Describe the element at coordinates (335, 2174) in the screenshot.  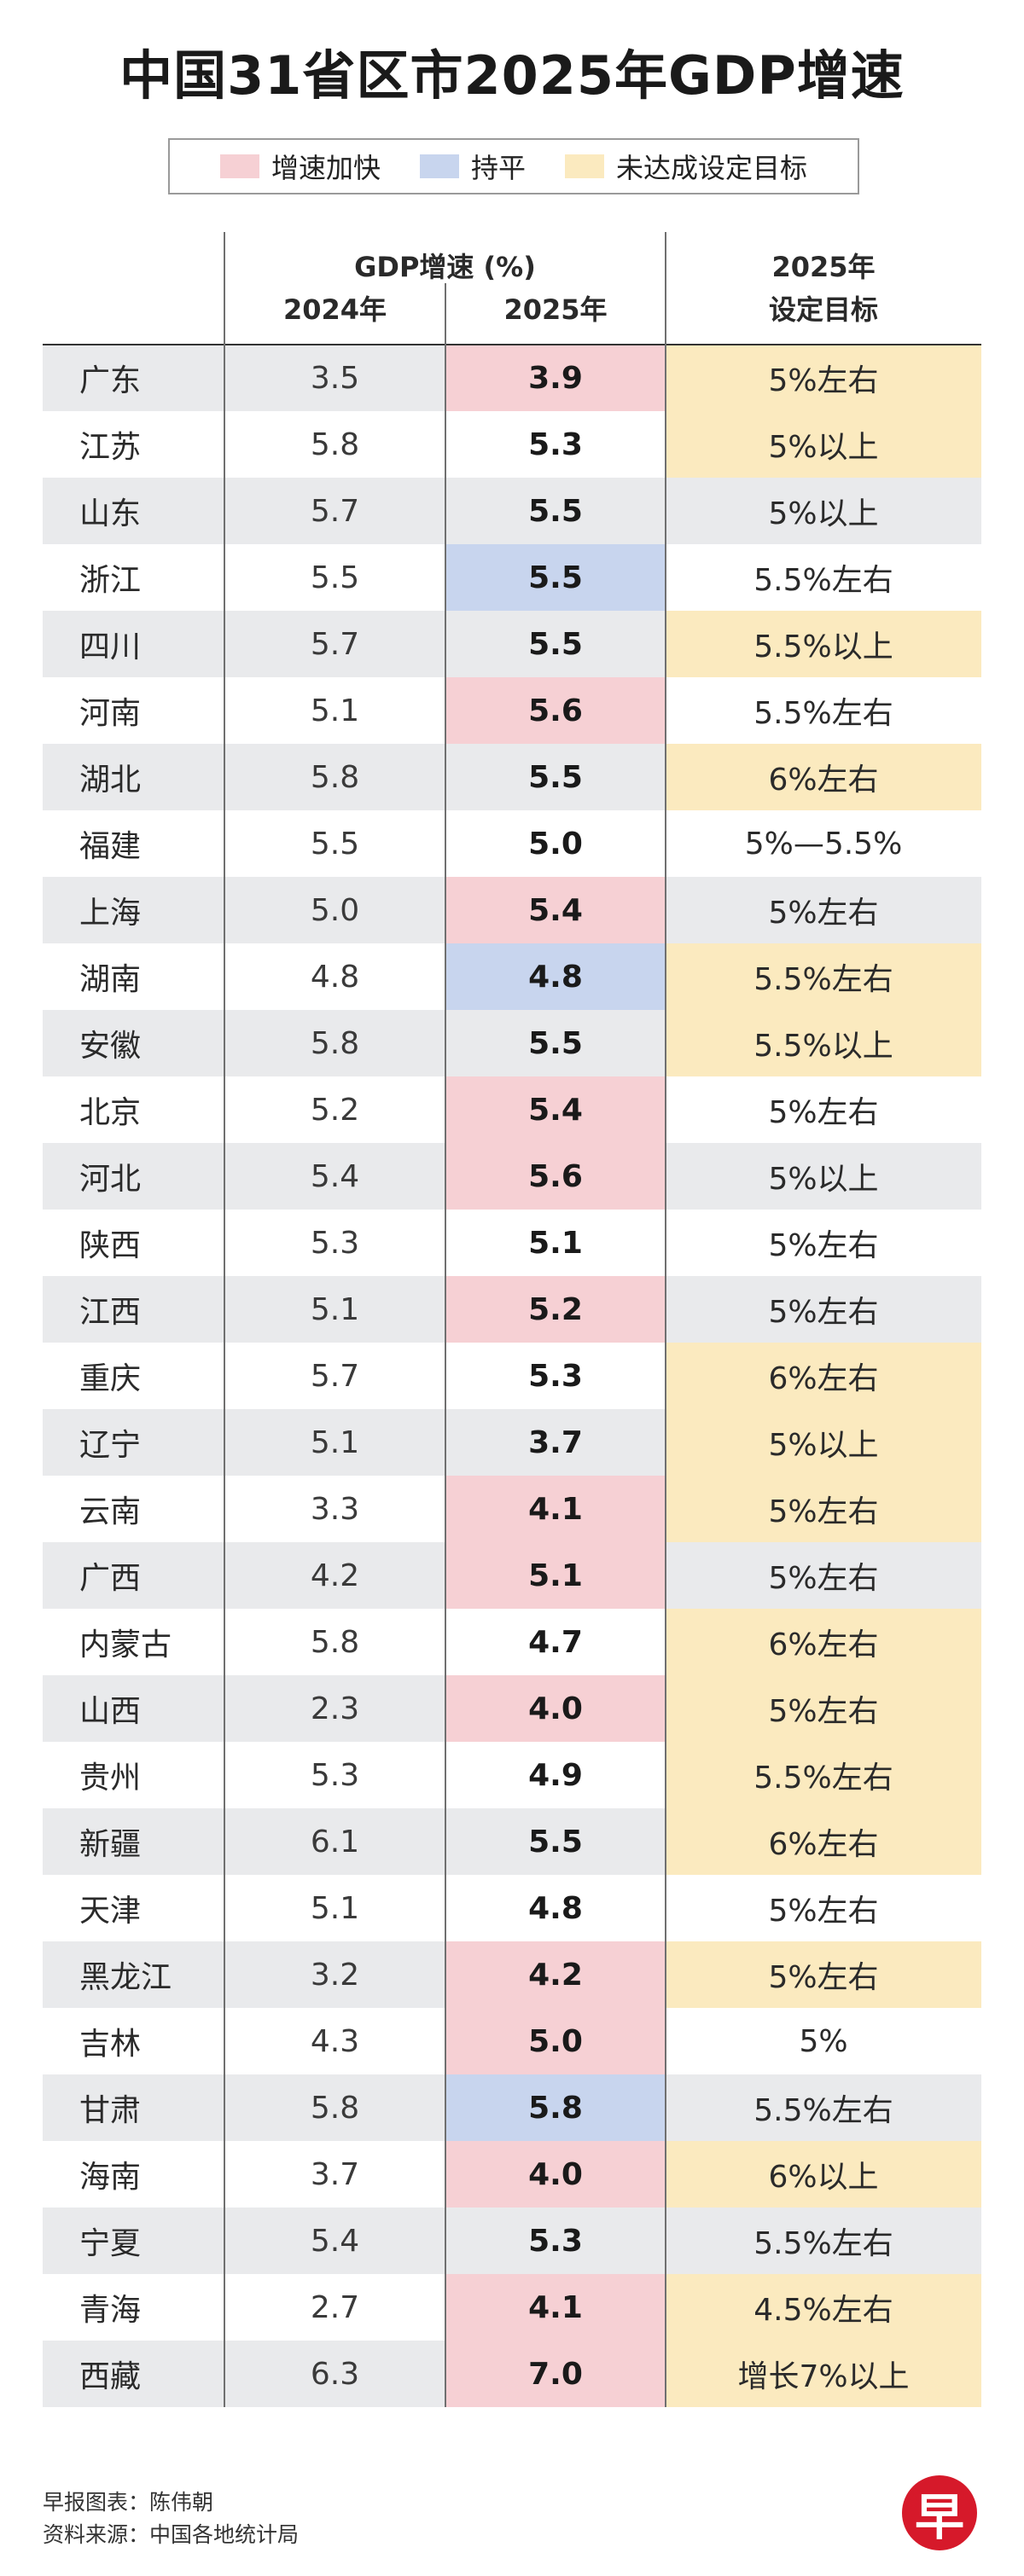
I see `gdp-2024-cell: 3.7` at that location.